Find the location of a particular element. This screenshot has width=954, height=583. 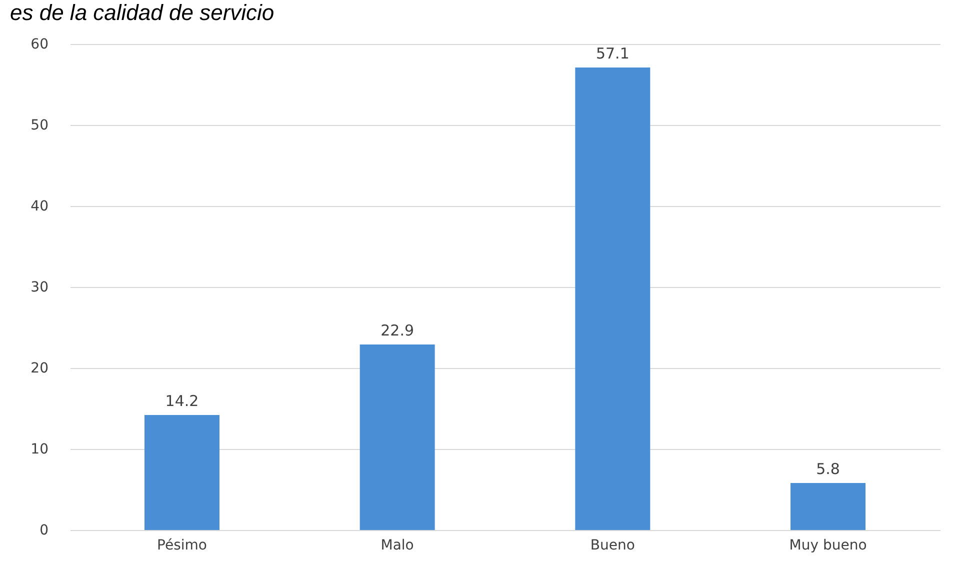

data-label: 14.2 is located at coordinates (182, 401).